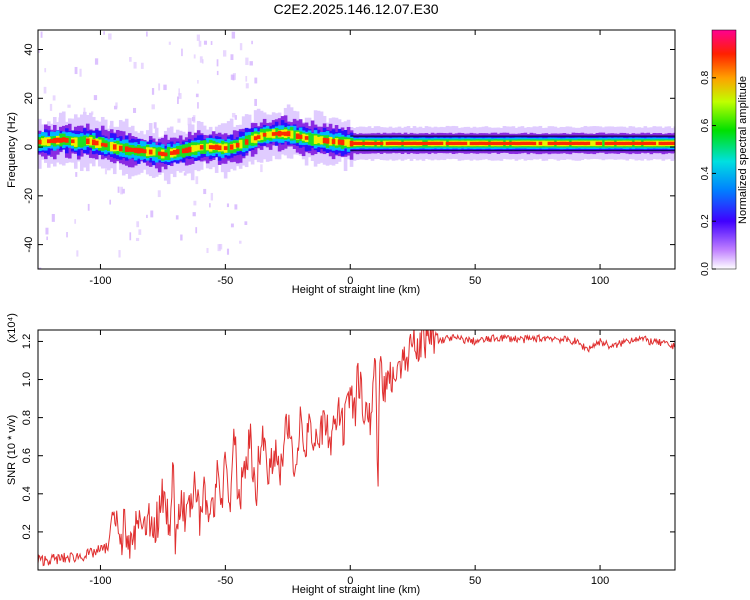  Describe the element at coordinates (475, 281) in the screenshot. I see `spectrogram-xtick-label: 50` at that location.